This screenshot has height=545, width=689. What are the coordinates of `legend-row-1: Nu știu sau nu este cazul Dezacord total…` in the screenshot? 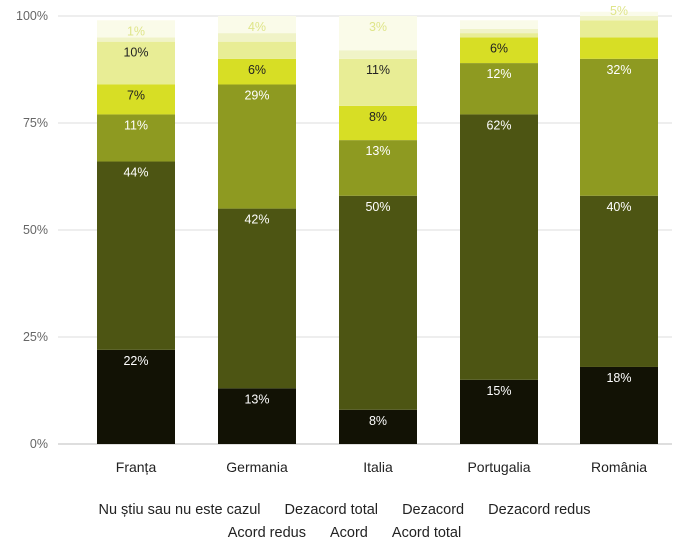 It's located at (344, 510).